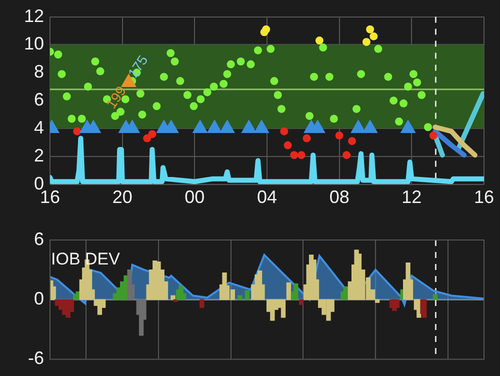 Image resolution: width=500 pixels, height=376 pixels. I want to click on y-tick-label: 2, so click(39, 155).